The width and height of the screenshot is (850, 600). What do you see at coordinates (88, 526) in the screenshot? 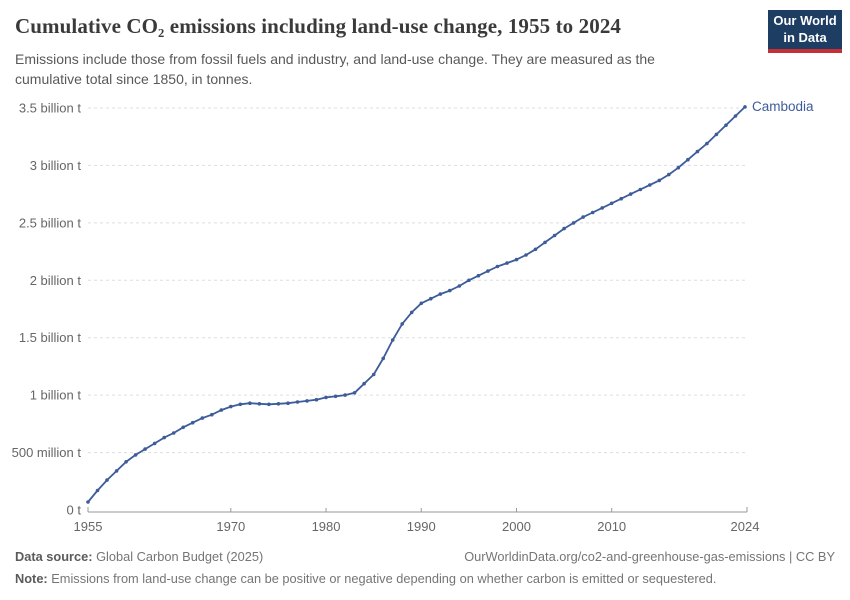
I see `x-axis-label: 1955` at bounding box center [88, 526].